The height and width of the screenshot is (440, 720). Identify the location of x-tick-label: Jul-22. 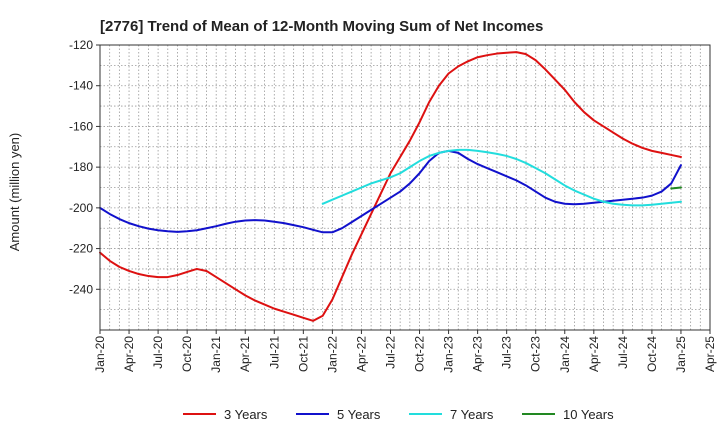
(390, 352).